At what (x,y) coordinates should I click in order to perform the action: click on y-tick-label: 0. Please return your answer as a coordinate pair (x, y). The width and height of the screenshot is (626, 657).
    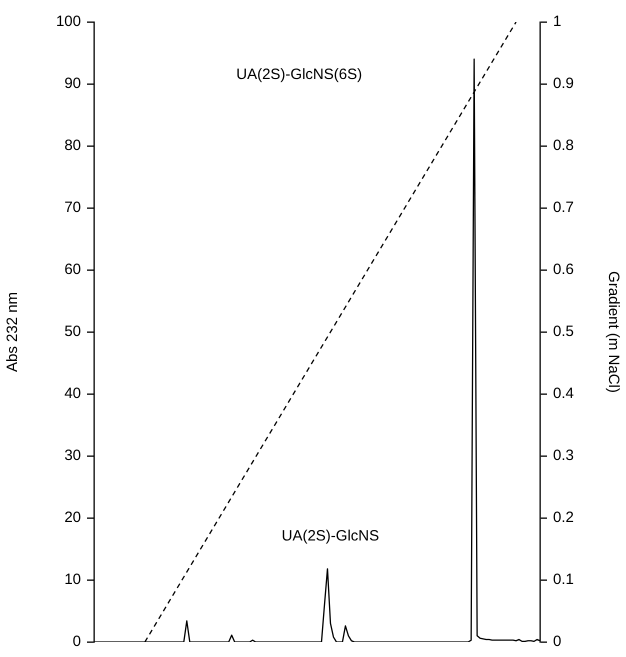
    Looking at the image, I should click on (76, 641).